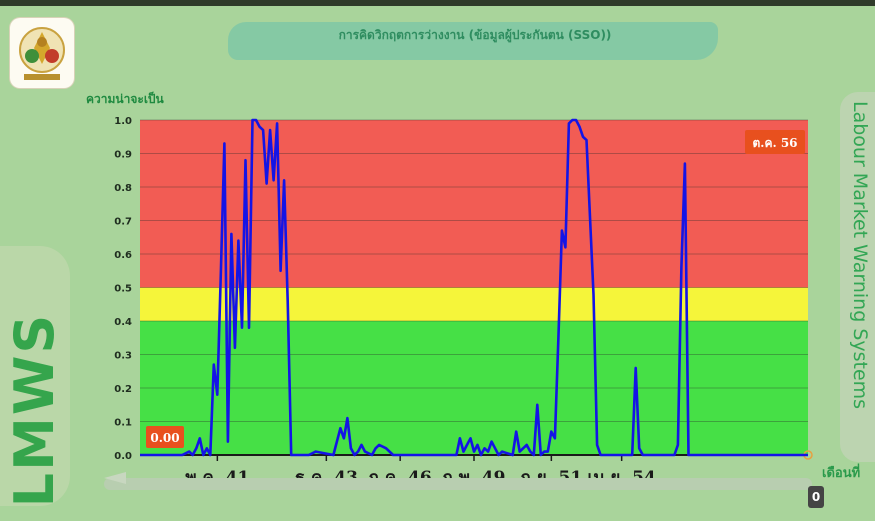 The image size is (875, 521). I want to click on y-tick-label: 0.8, so click(123, 188).